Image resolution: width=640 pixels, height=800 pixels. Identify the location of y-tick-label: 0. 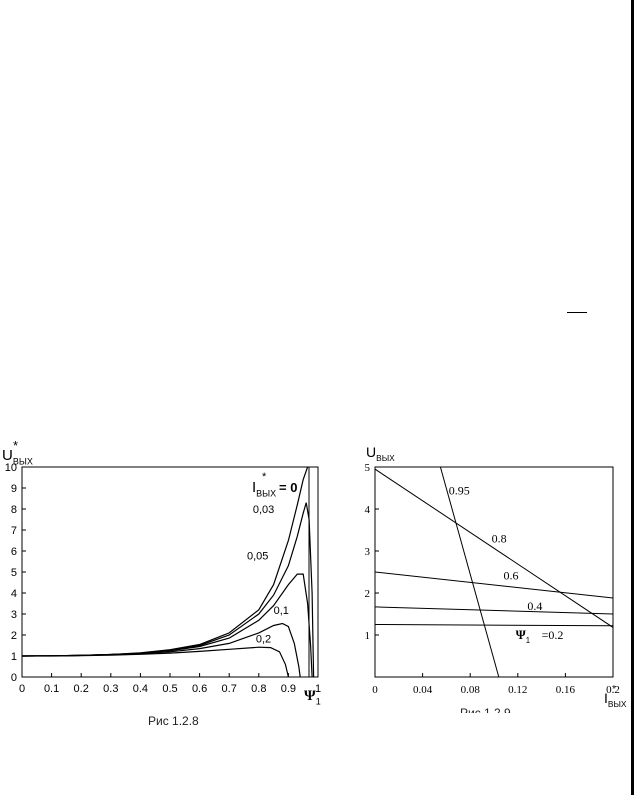
(14, 678).